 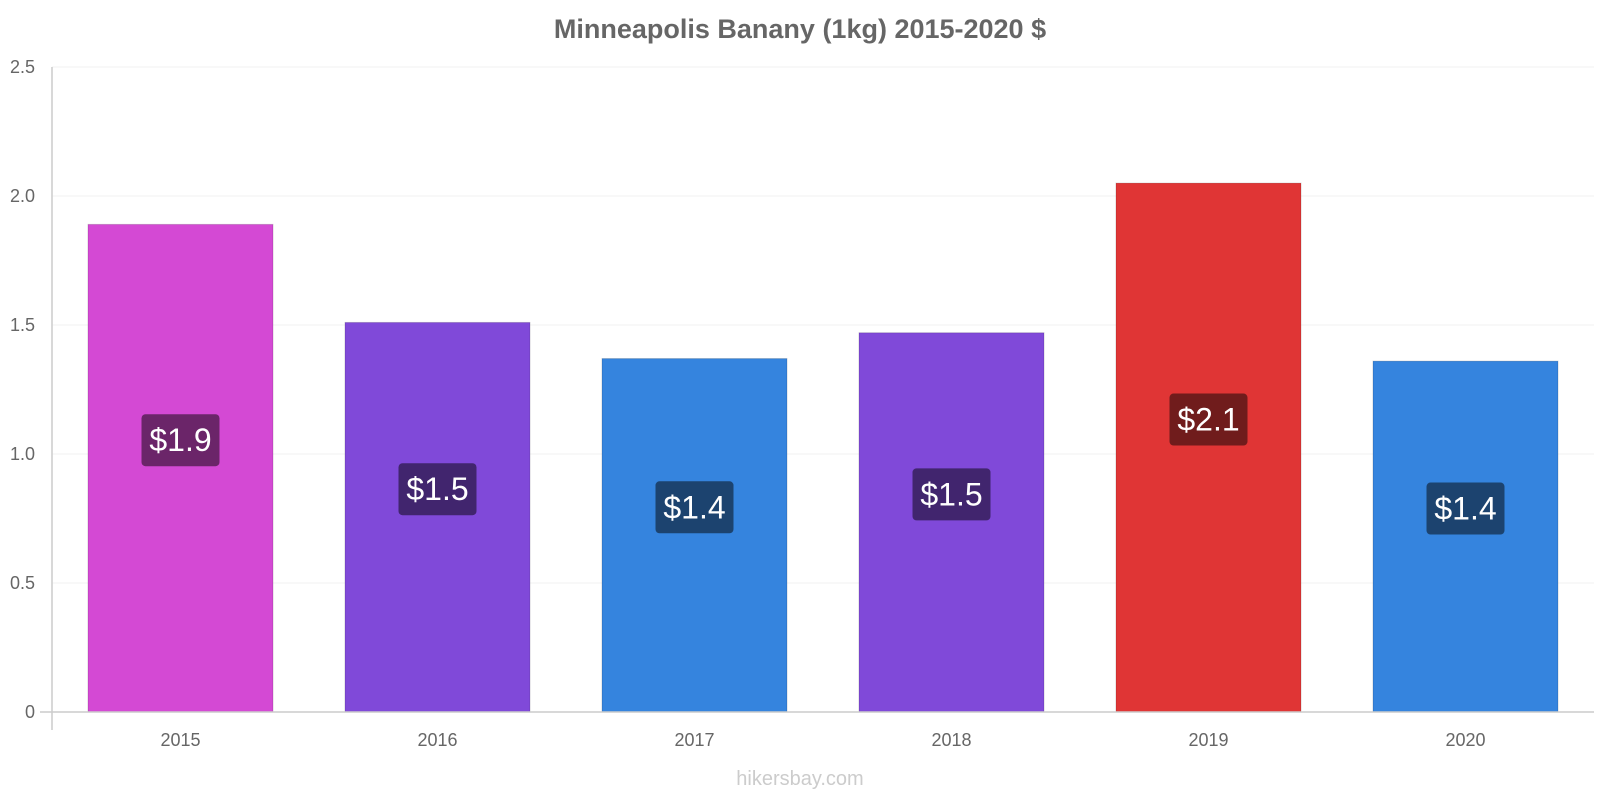 I want to click on chart-title: Minneapolis Banany (1kg) 2015-2020 $, so click(x=800, y=29).